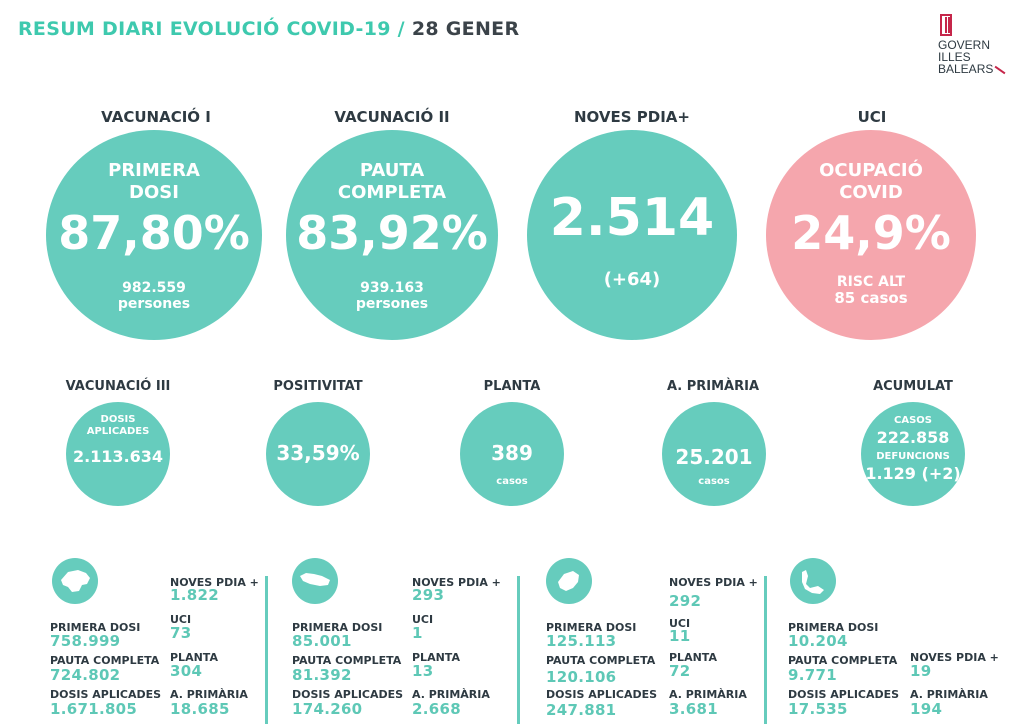 Image resolution: width=1024 pixels, height=724 pixels. I want to click on formentera-pauta-label: PAUTA COMPLETA, so click(843, 660).